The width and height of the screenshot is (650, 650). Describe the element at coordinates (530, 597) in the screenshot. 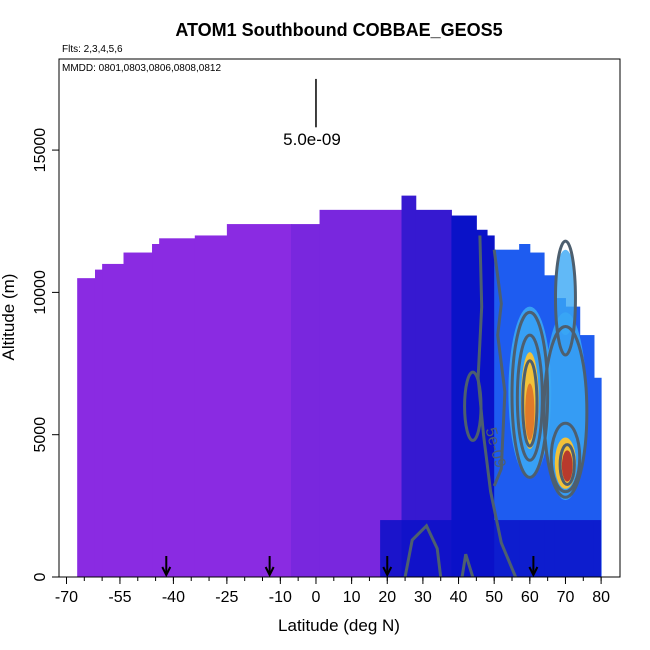

I see `x-tick-label: 60` at that location.